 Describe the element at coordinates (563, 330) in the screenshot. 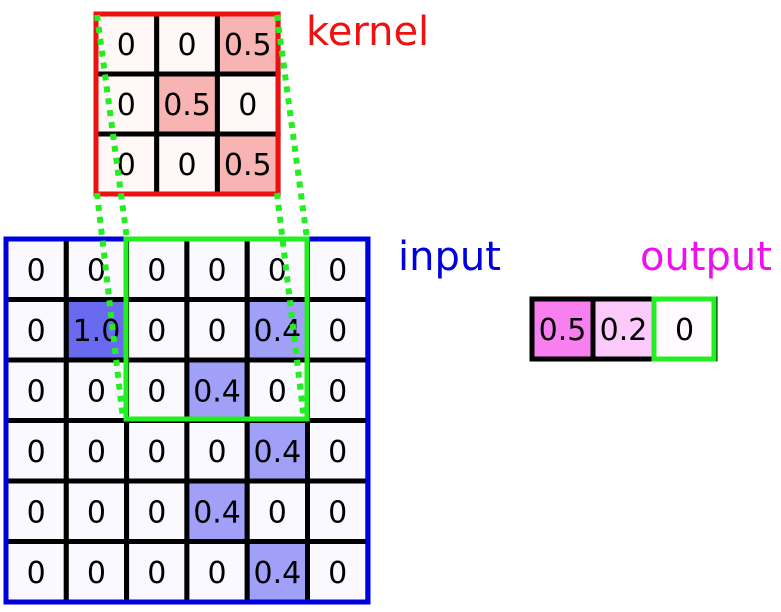

I see `output-cell-value: 0.5` at that location.